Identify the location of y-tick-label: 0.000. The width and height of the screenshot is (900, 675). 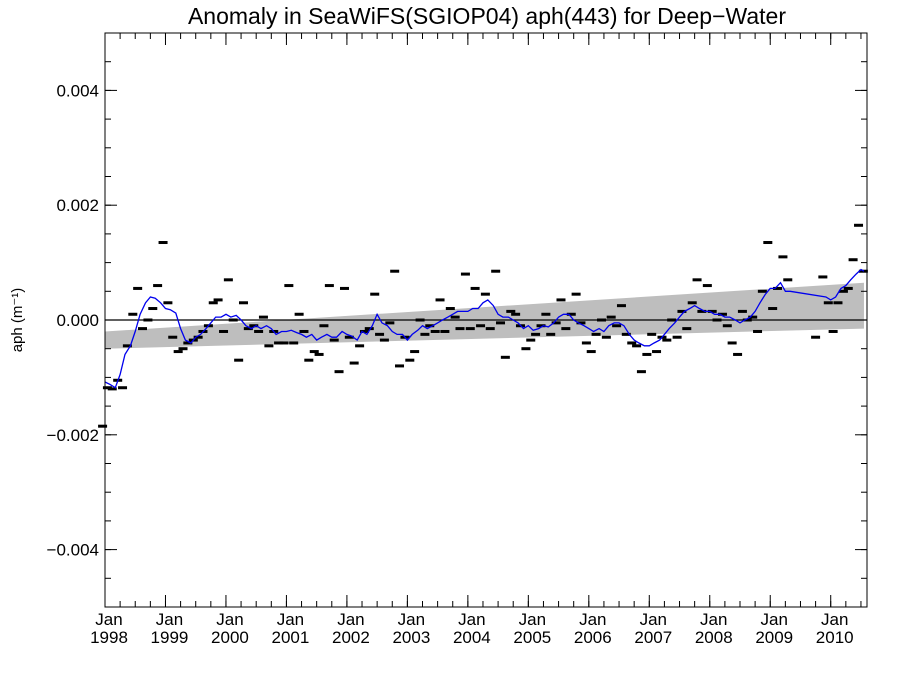
(77, 320).